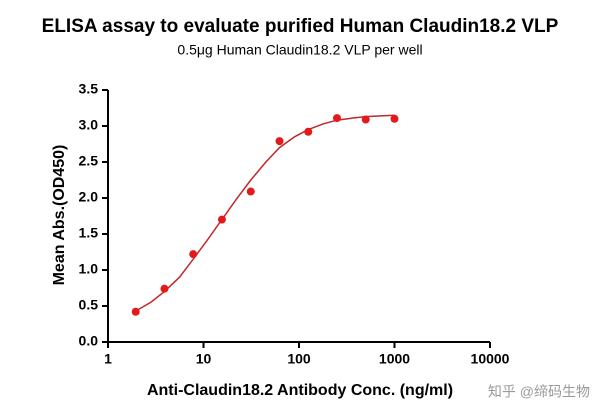 The image size is (600, 417). Describe the element at coordinates (539, 392) in the screenshot. I see `watermark: 知乎 @缔码生物` at that location.